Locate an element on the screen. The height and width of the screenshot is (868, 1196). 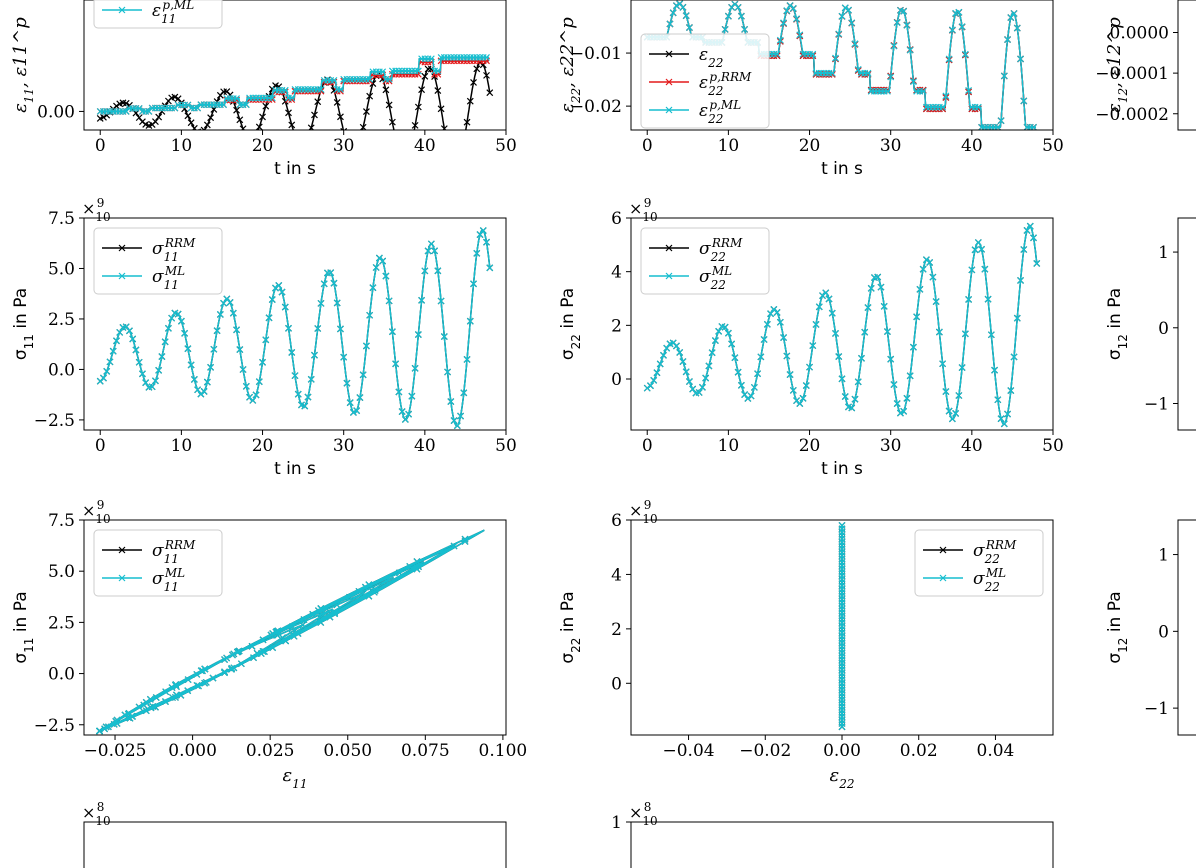
y-tick-label: 0.0 is located at coordinates (61, 370).